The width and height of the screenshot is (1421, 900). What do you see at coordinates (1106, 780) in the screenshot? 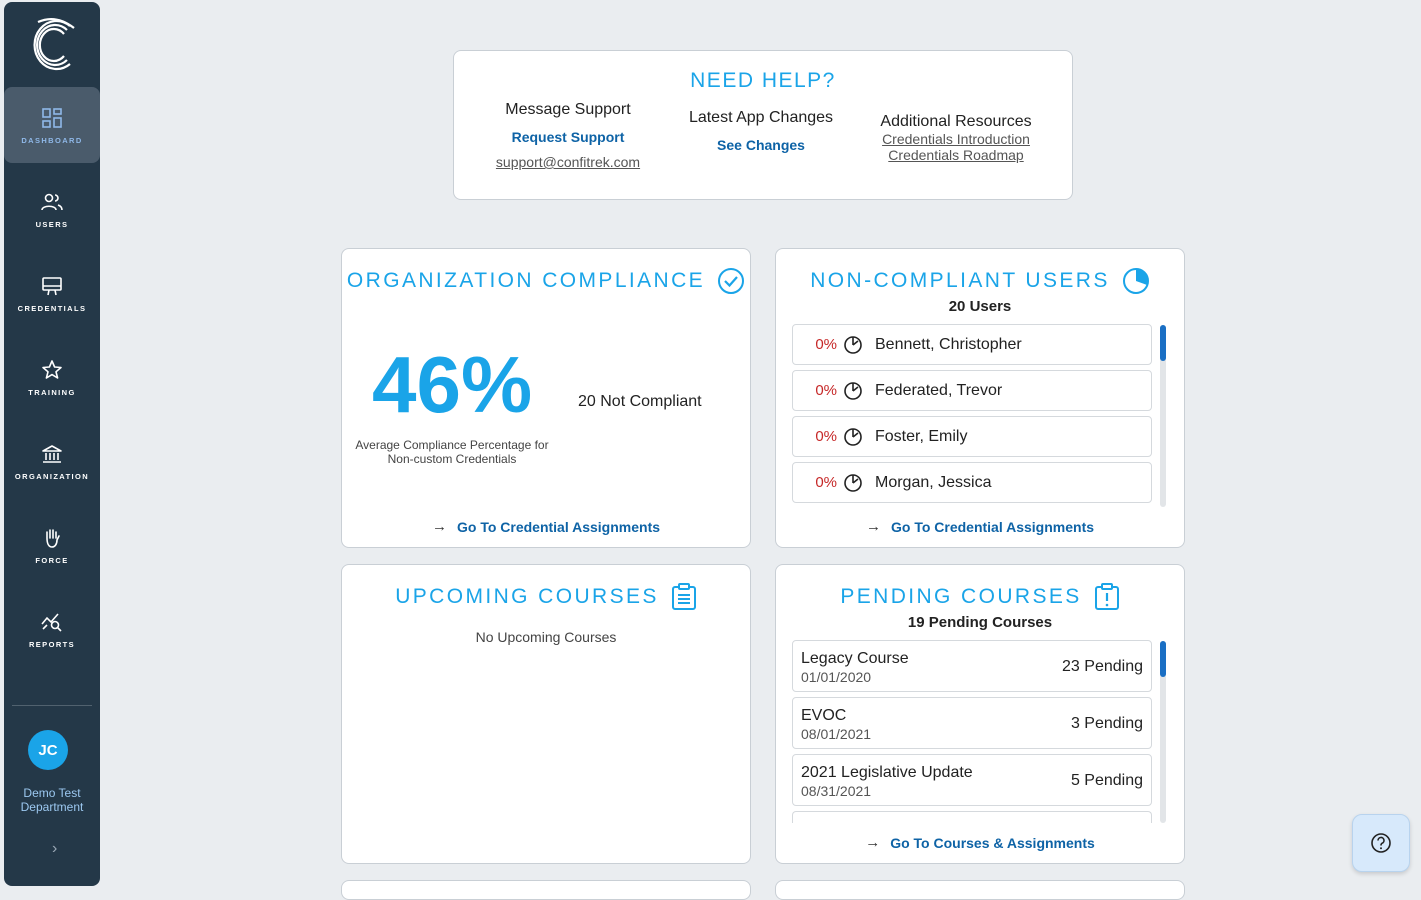
I see `course-pending-count: 5 Pending` at bounding box center [1106, 780].